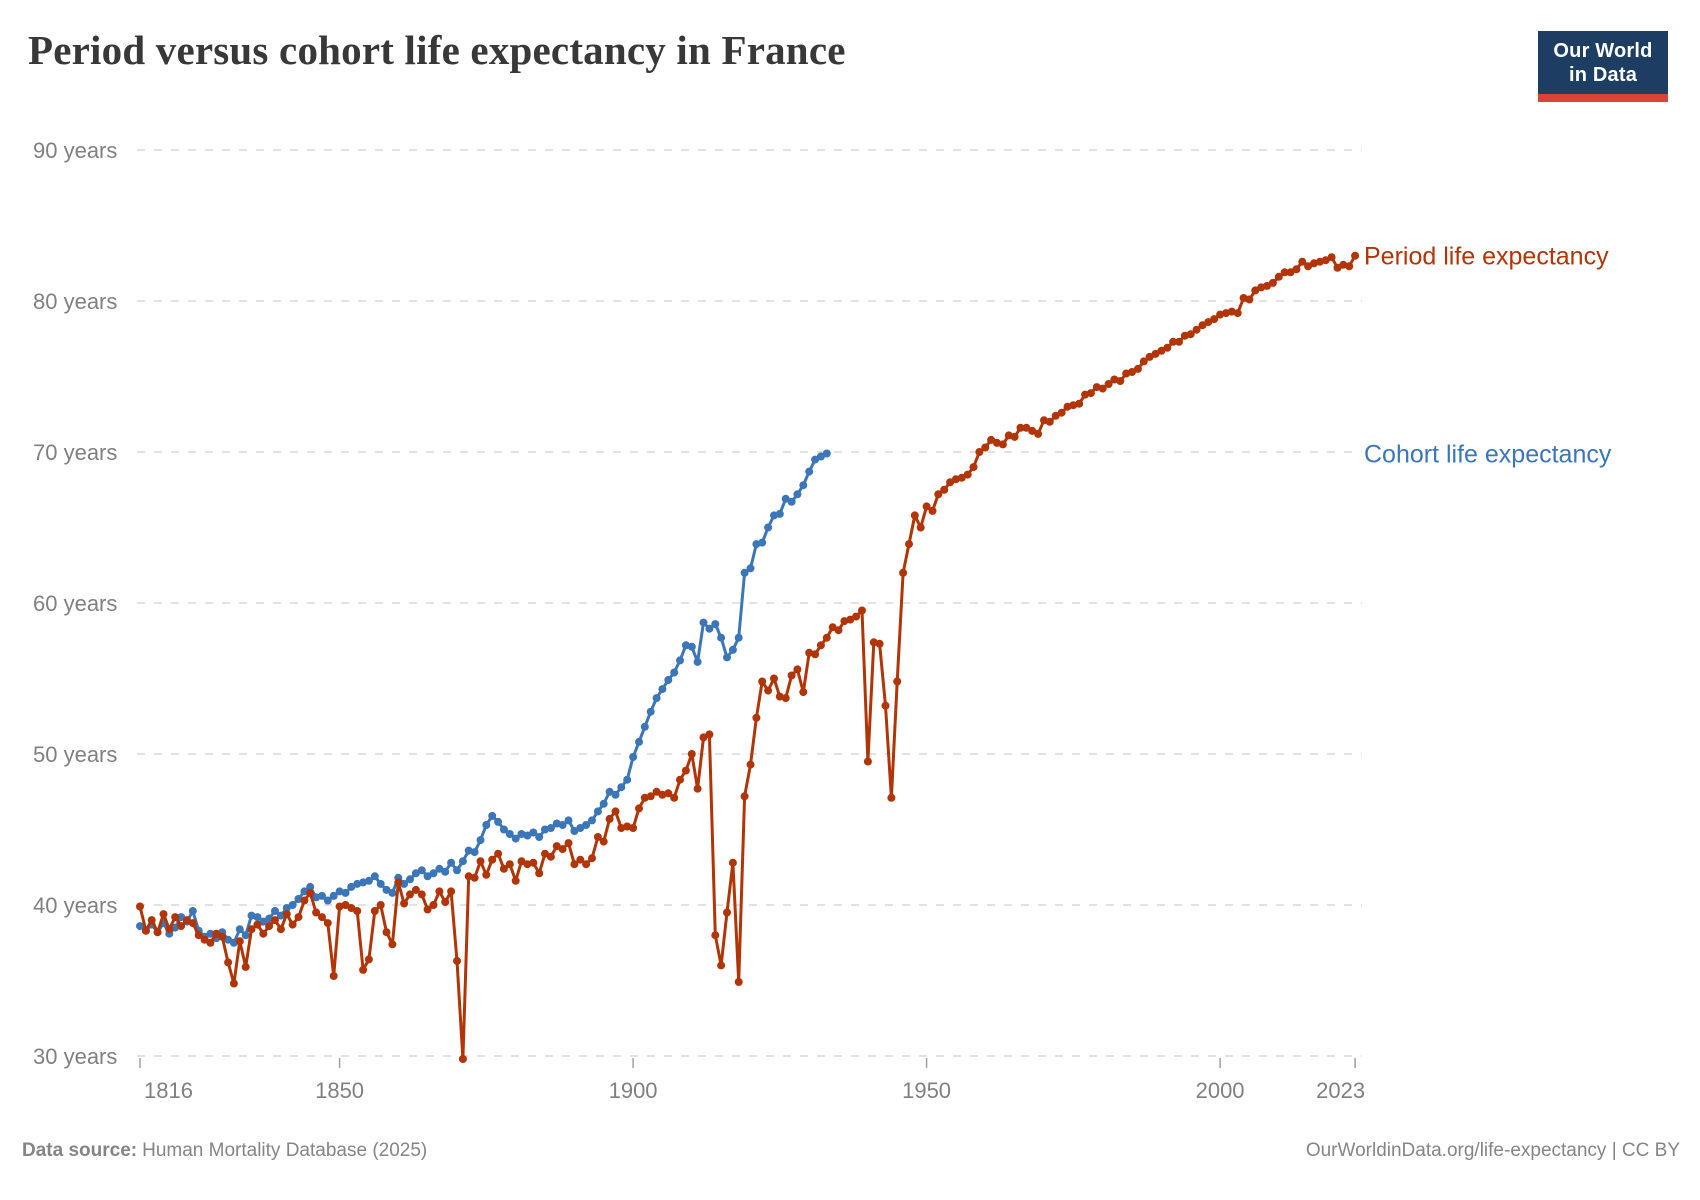  Describe the element at coordinates (75, 754) in the screenshot. I see `y-axis-label-50: 50 years` at that location.